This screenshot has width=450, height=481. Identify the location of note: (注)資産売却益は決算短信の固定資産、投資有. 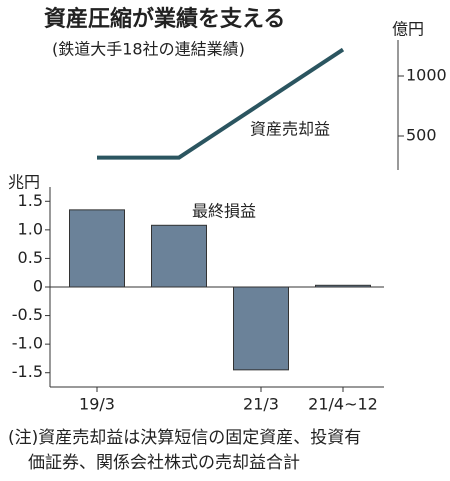
(184, 438).